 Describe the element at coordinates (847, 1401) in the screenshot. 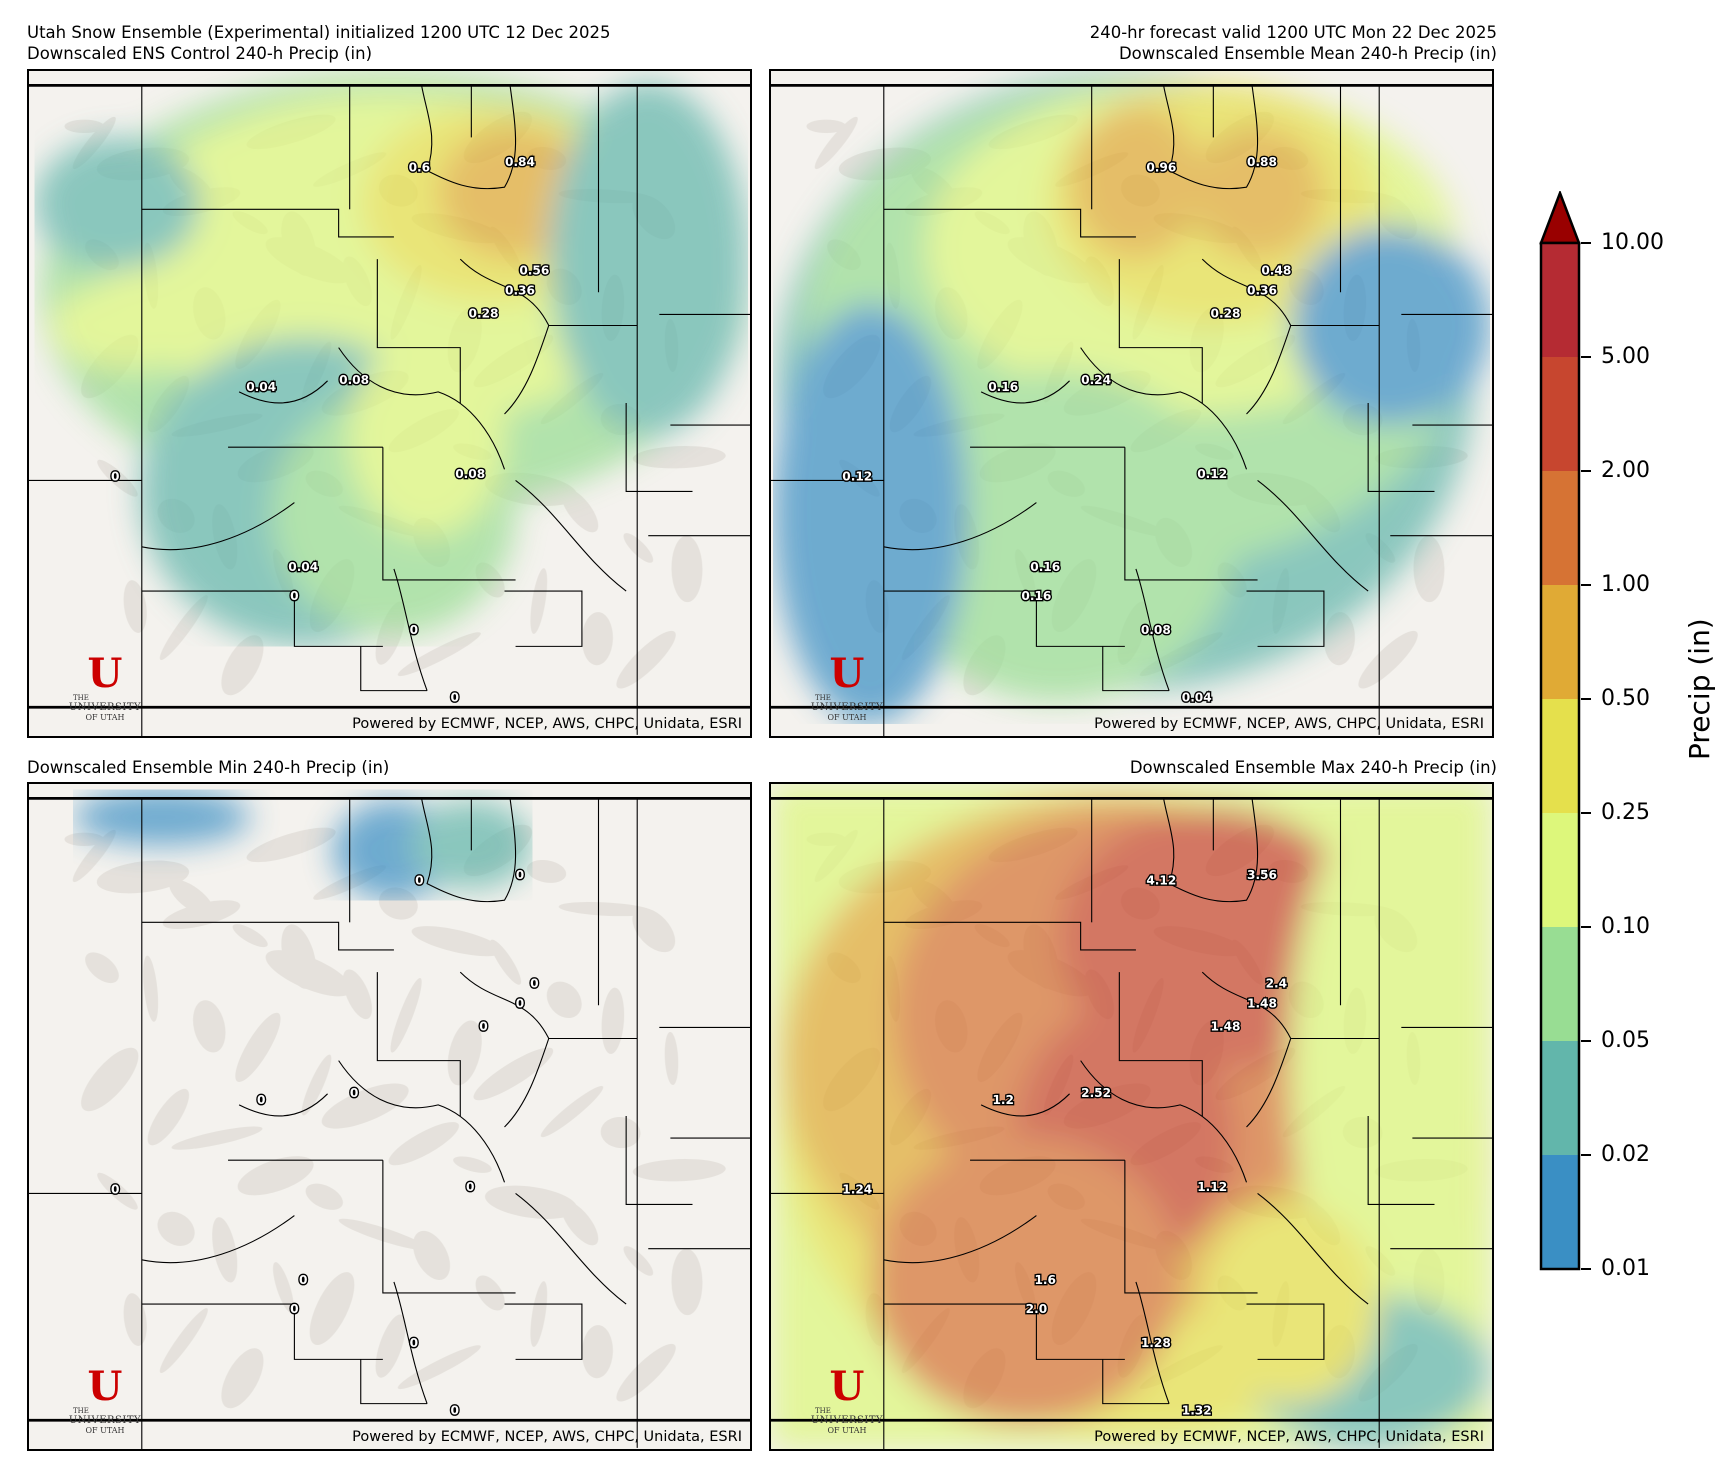

I see `university-of-utah-logo: U THE UNIVERSITY OF UTAH` at that location.